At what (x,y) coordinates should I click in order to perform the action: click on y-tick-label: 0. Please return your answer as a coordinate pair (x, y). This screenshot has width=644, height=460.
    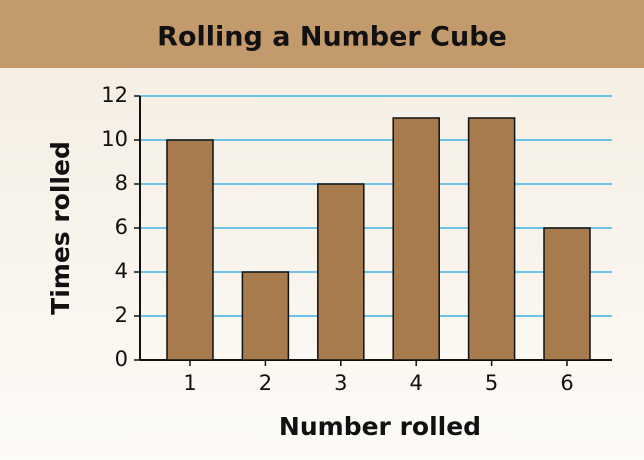
    Looking at the image, I should click on (121, 359).